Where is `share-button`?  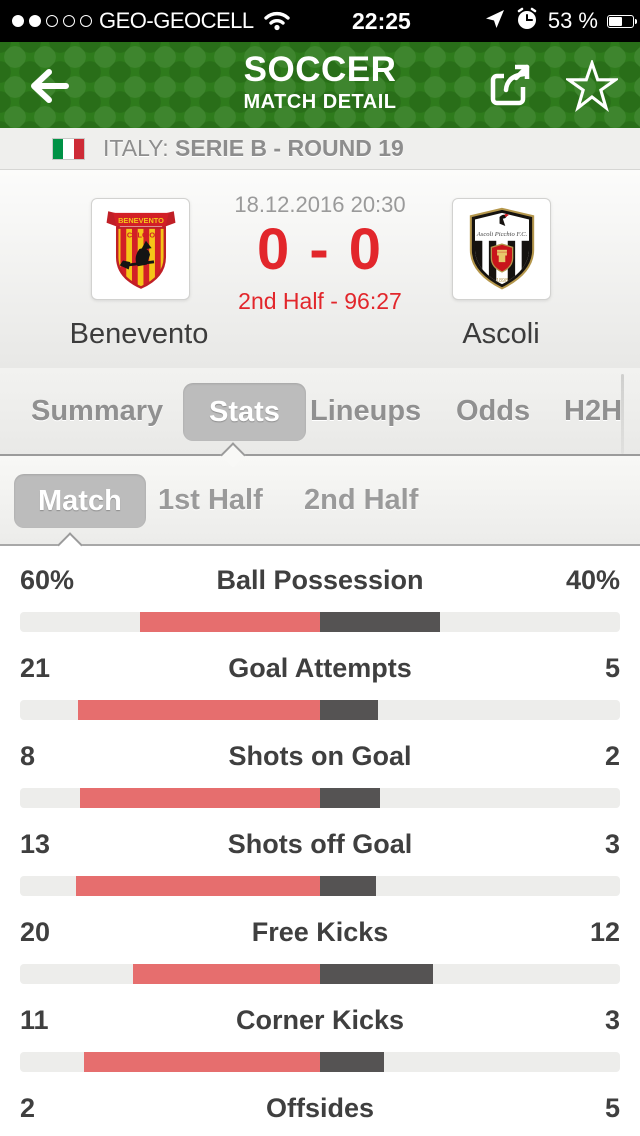
share-button is located at coordinates (510, 86).